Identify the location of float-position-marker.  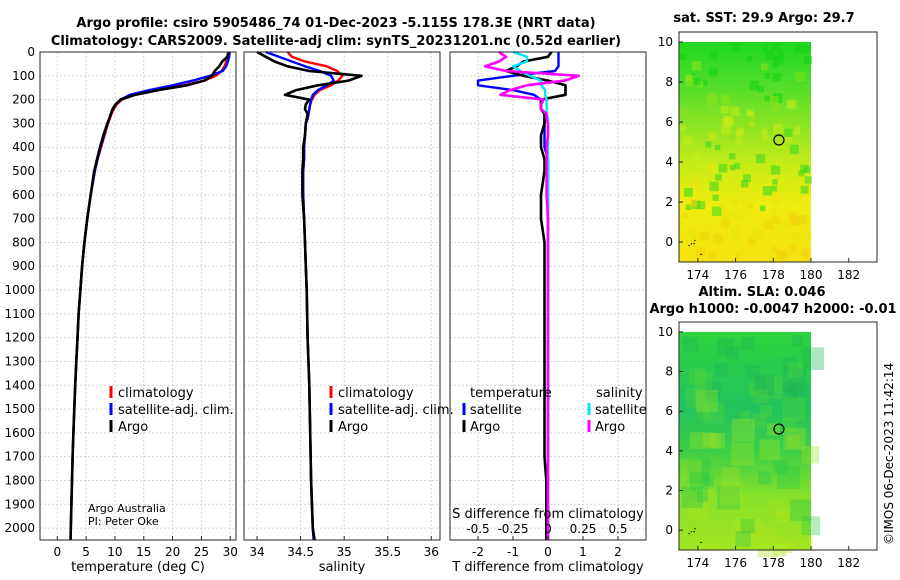
(779, 429).